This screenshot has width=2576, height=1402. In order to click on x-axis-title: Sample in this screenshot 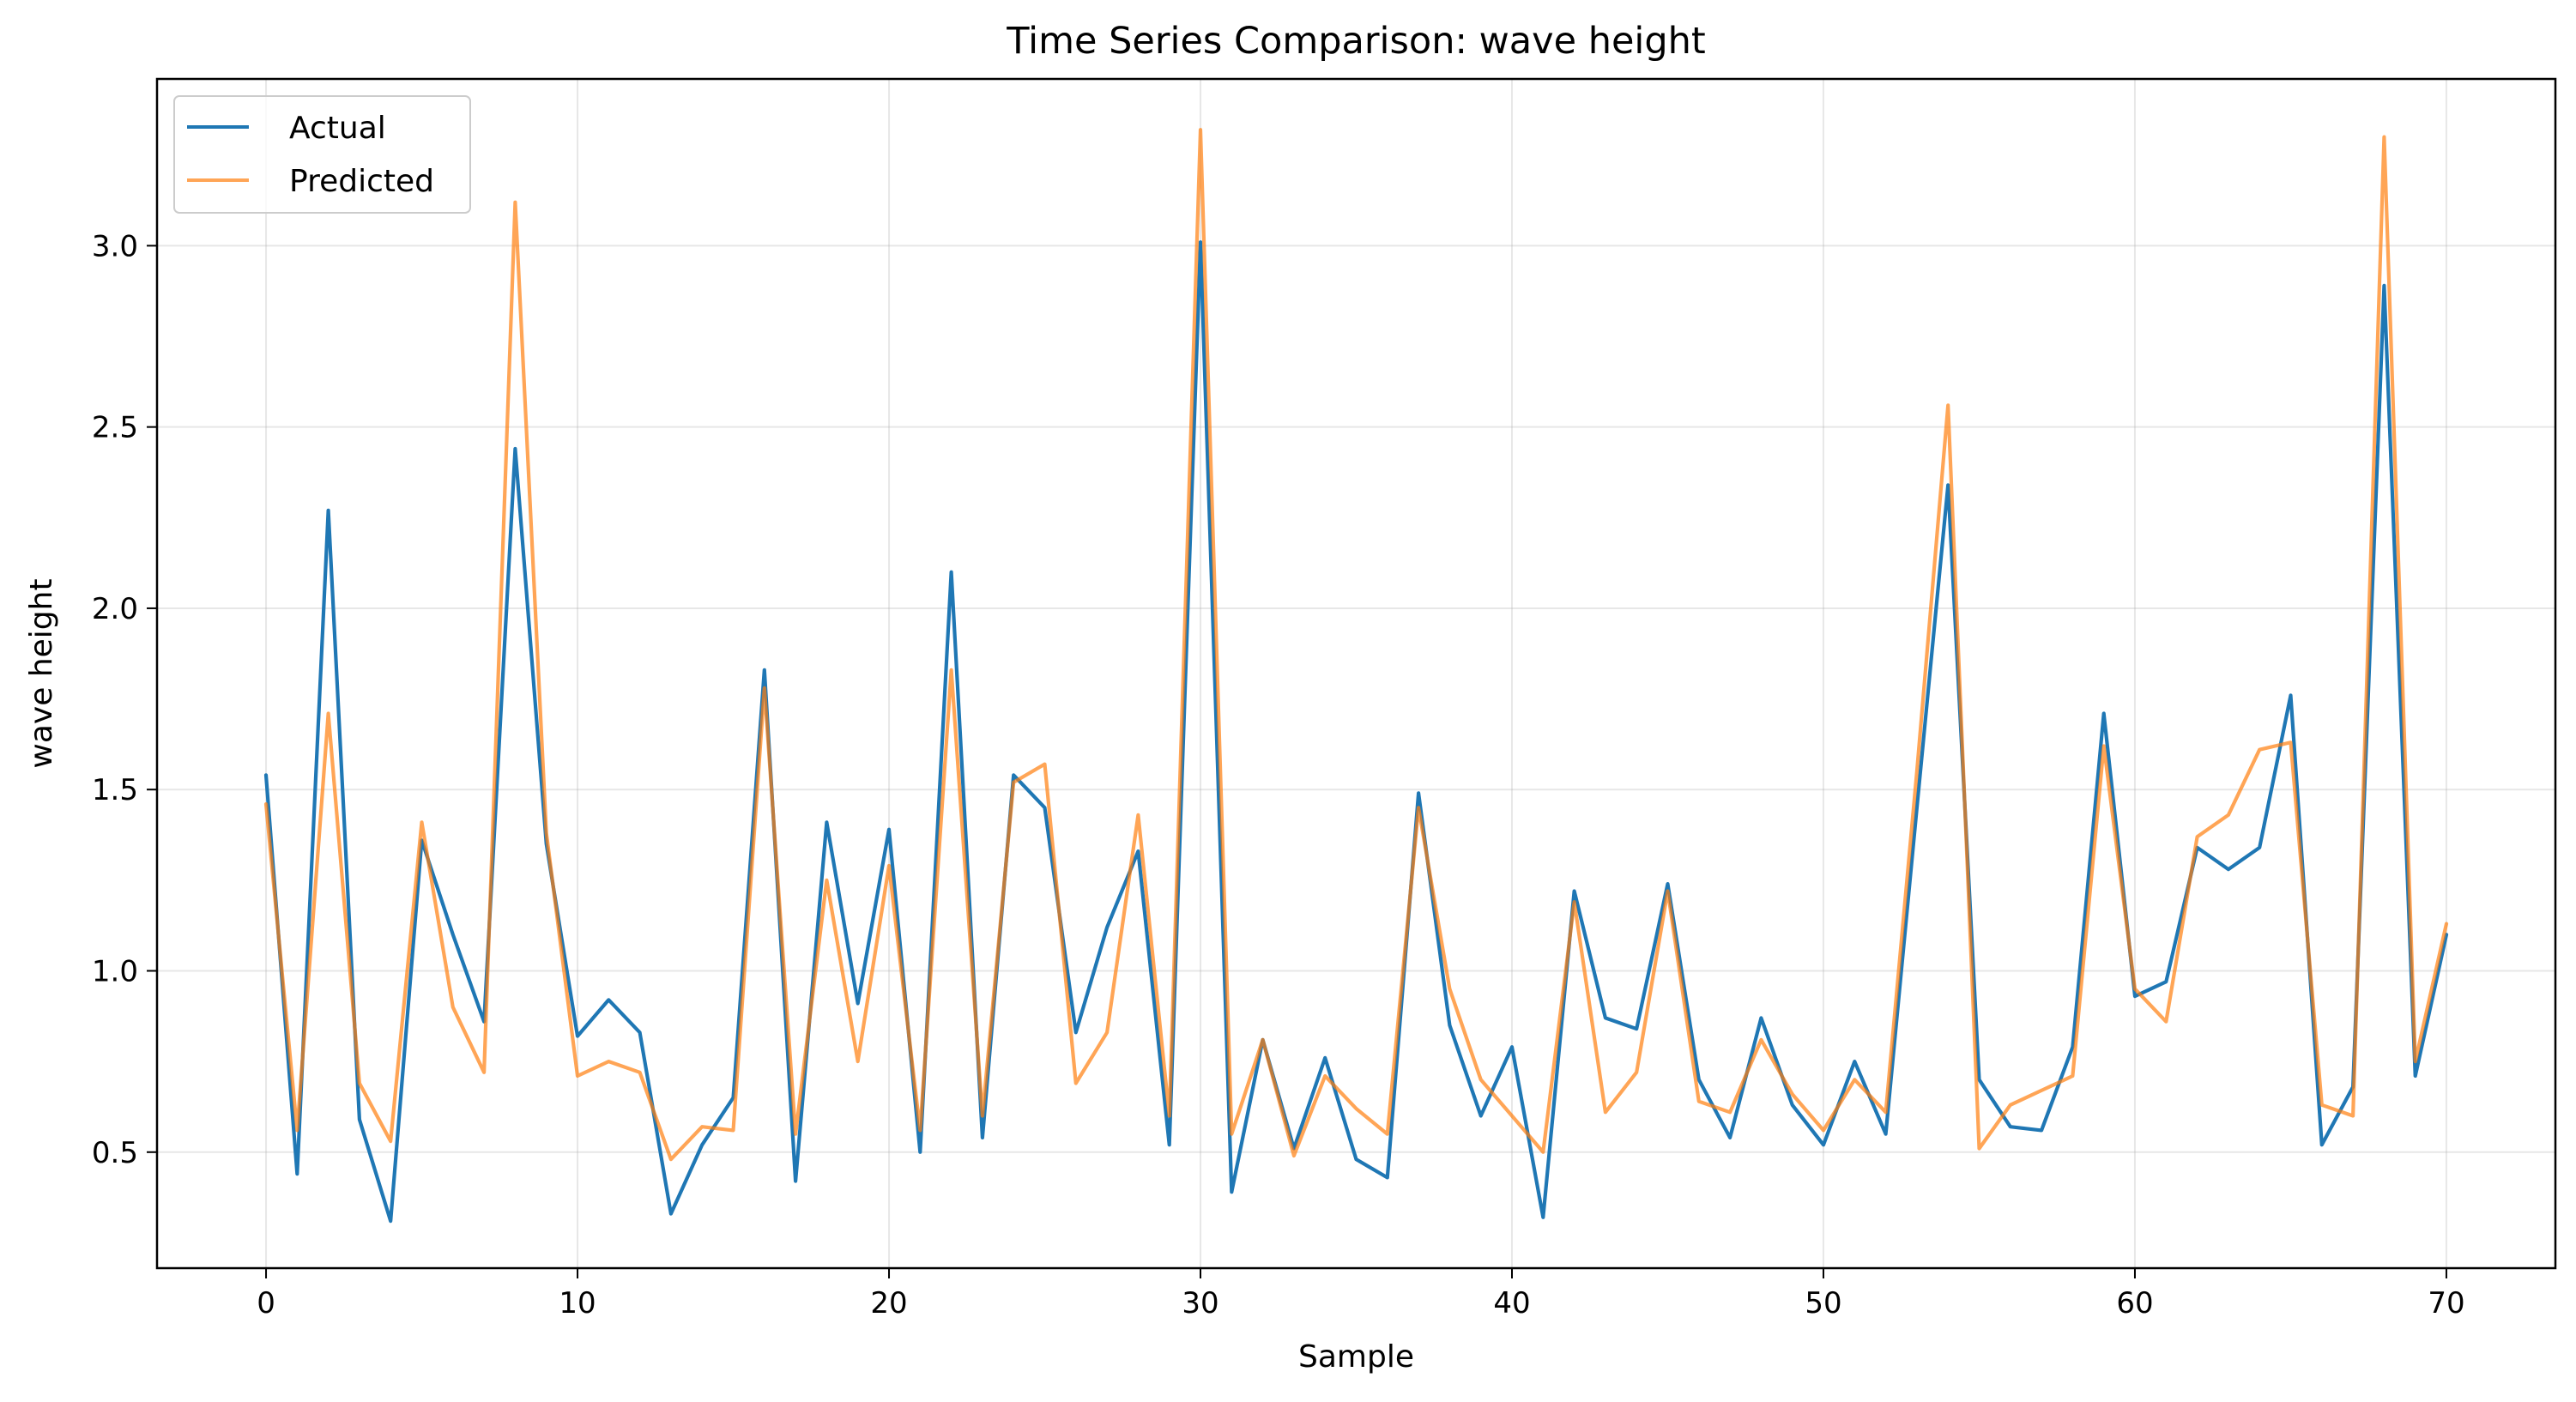, I will do `click(1356, 1357)`.